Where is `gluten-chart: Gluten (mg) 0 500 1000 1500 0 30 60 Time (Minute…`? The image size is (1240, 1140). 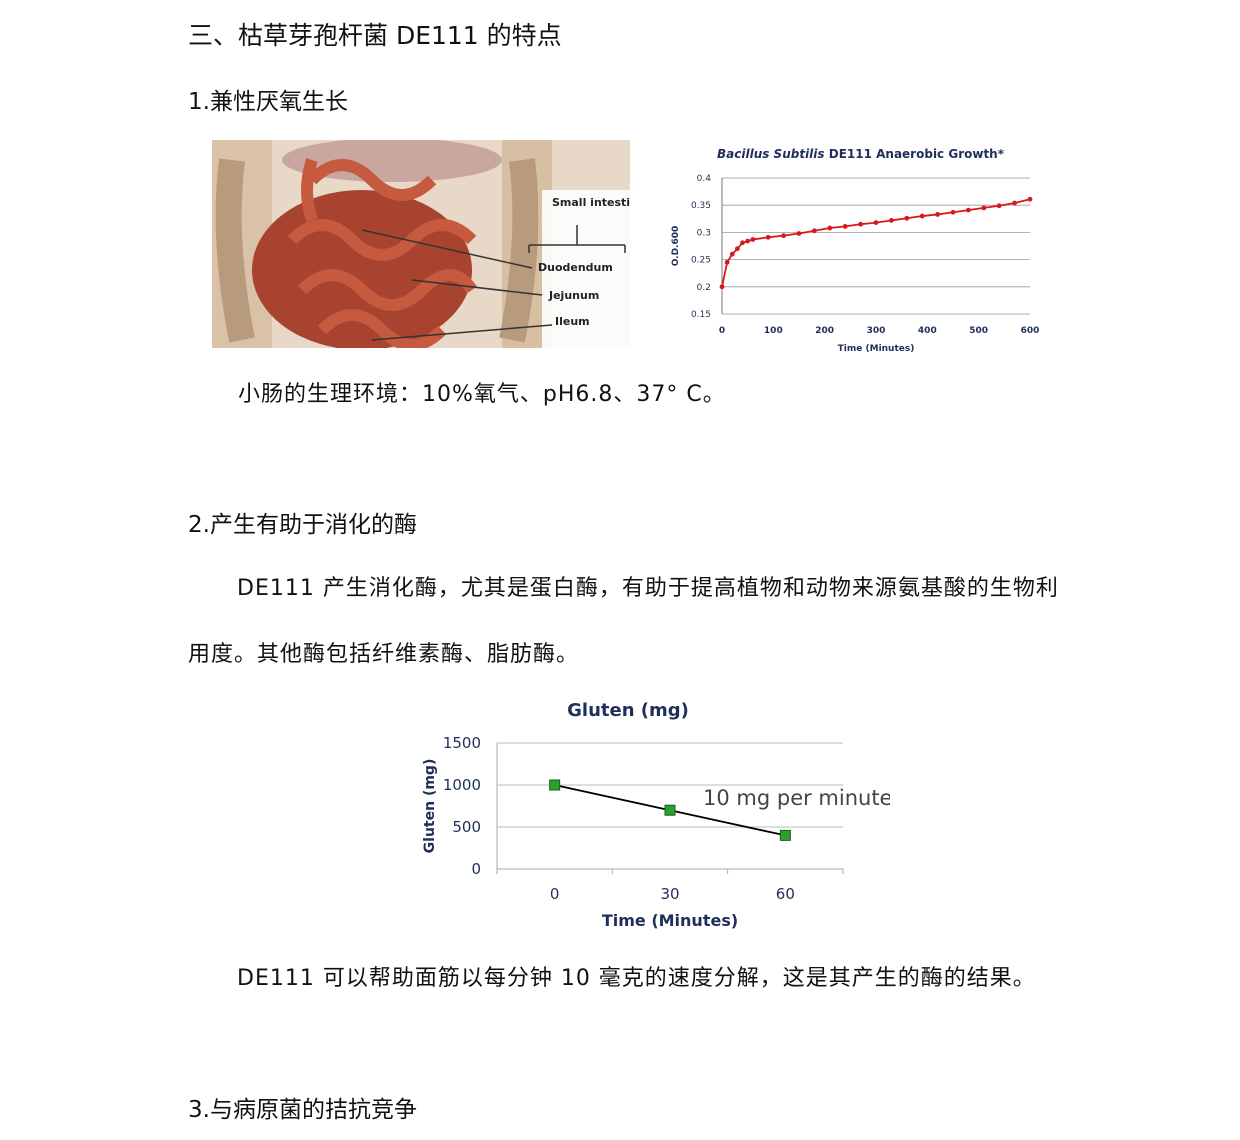
gluten-chart: Gluten (mg) 0 500 1000 1500 0 30 60 Time (Minute… is located at coordinates (656, 815).